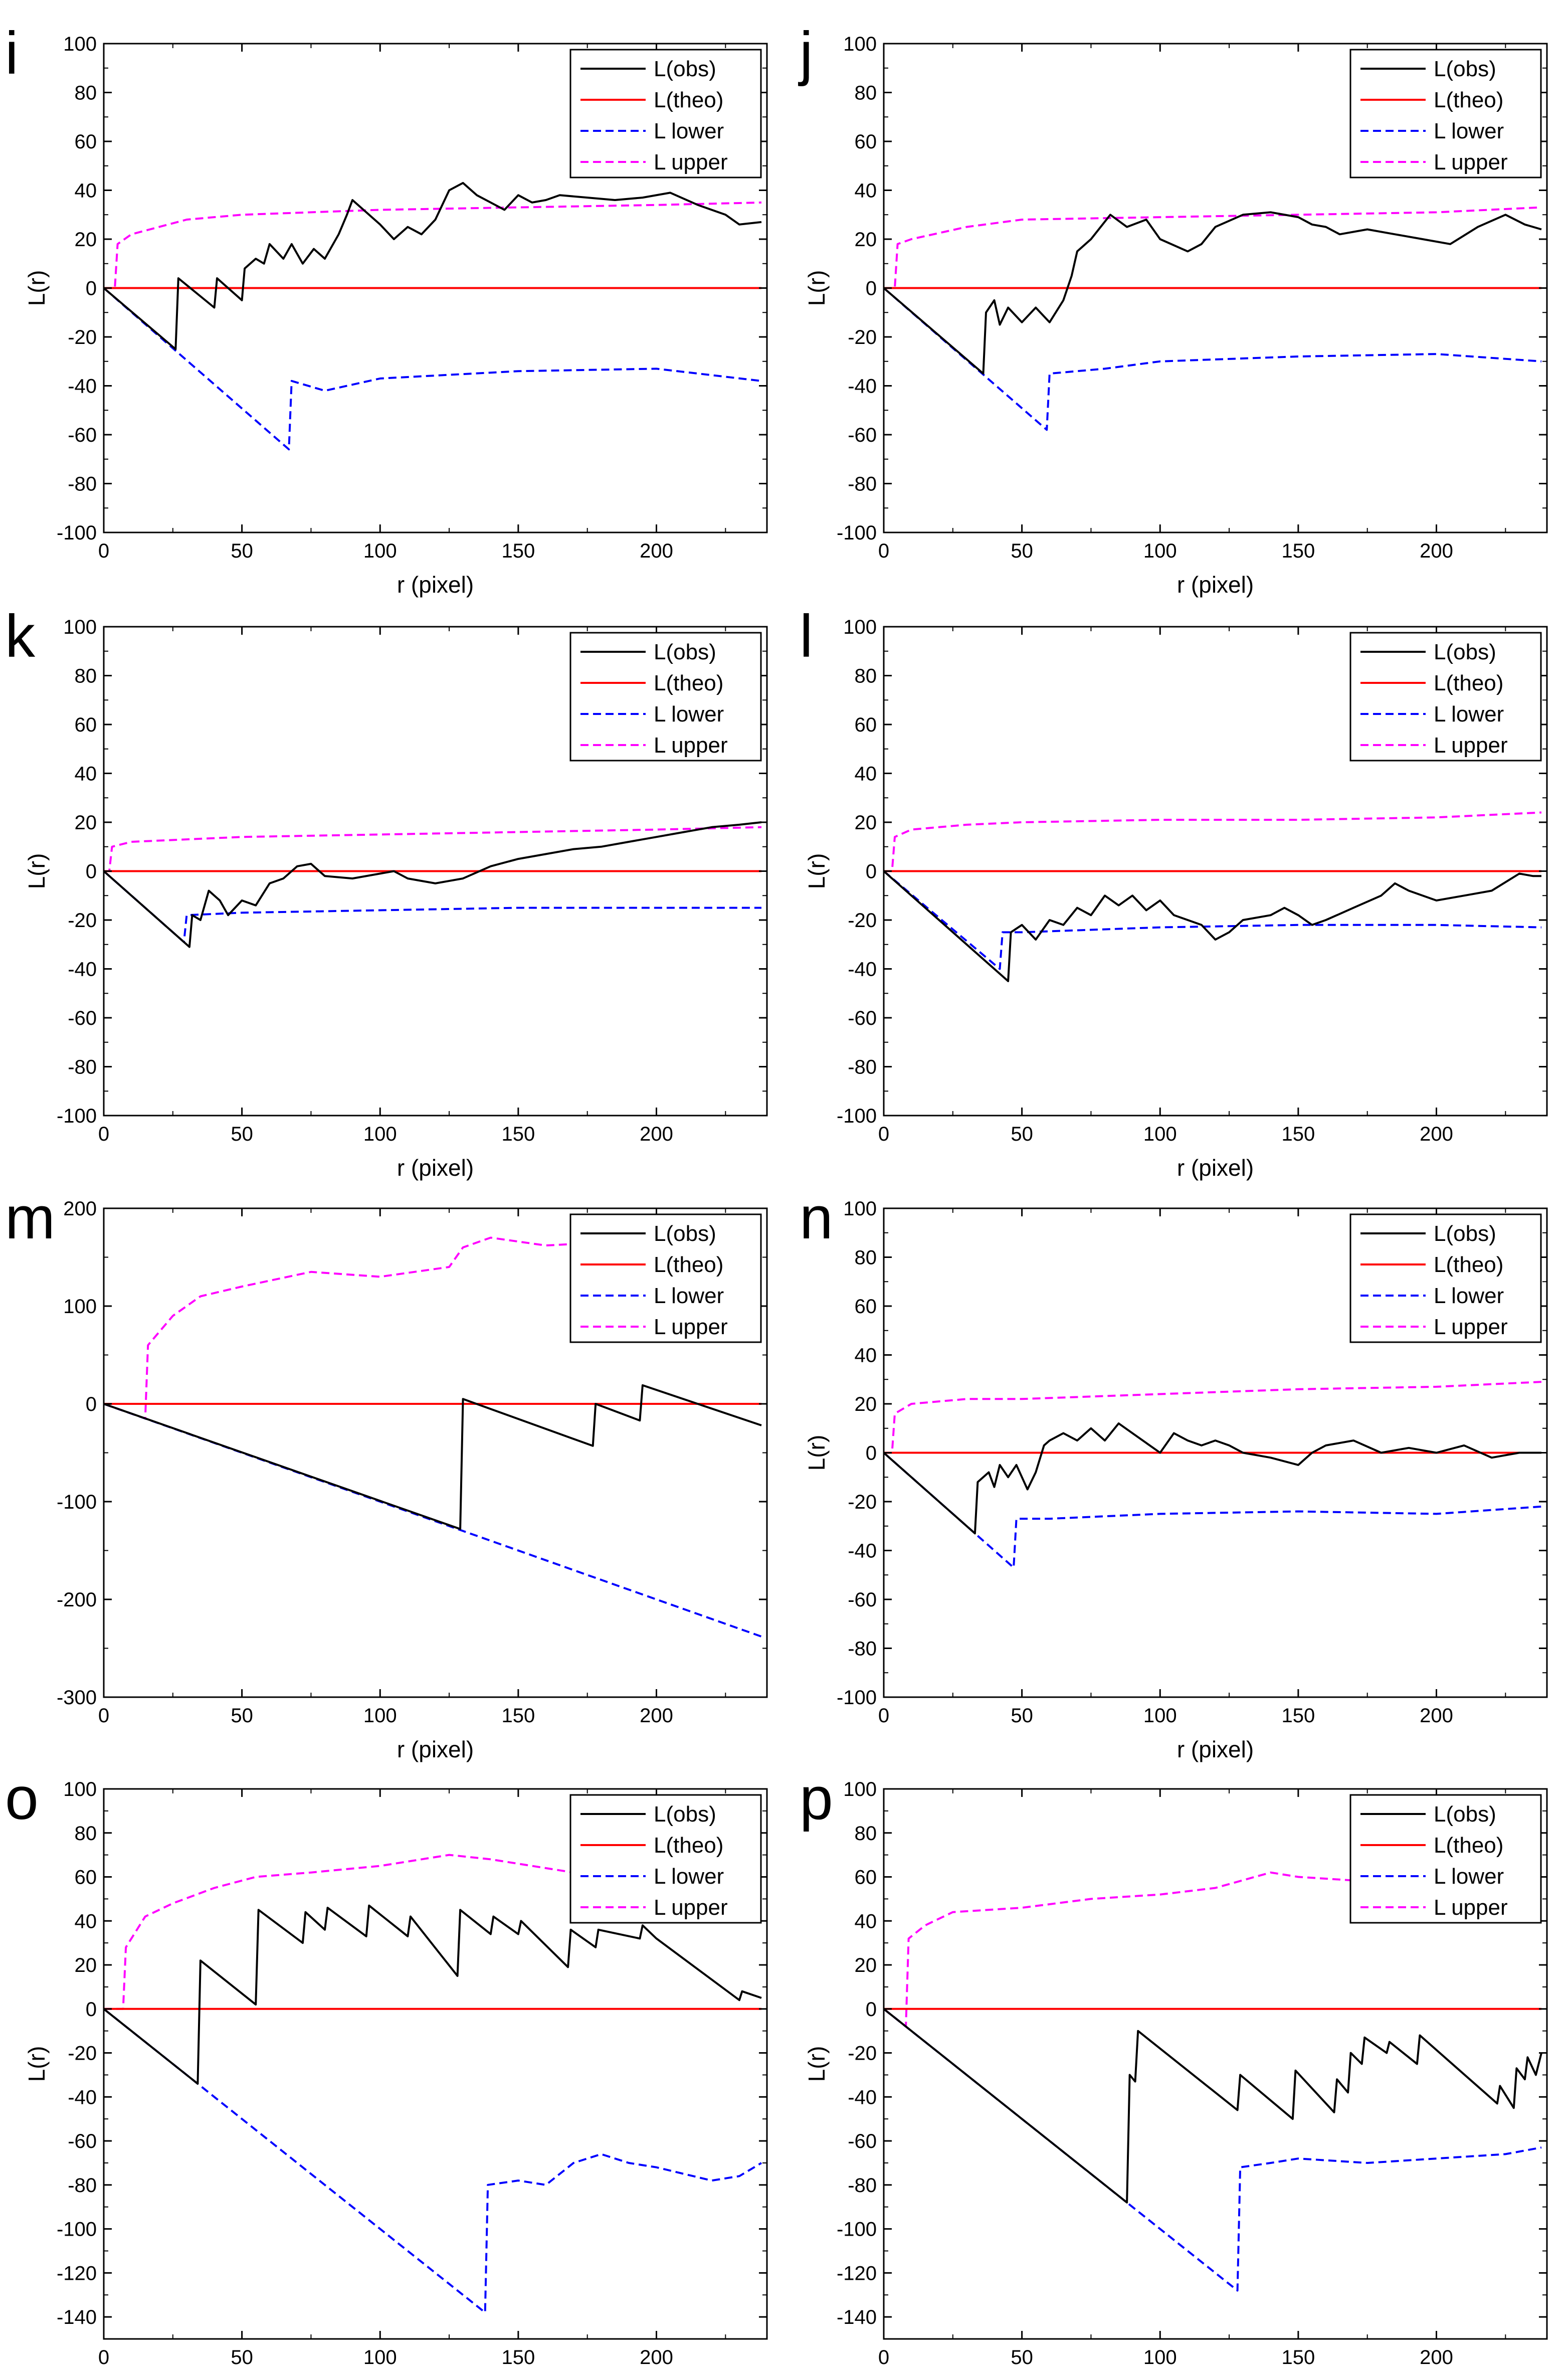  I want to click on y-tick-label: -300, so click(77, 1698).